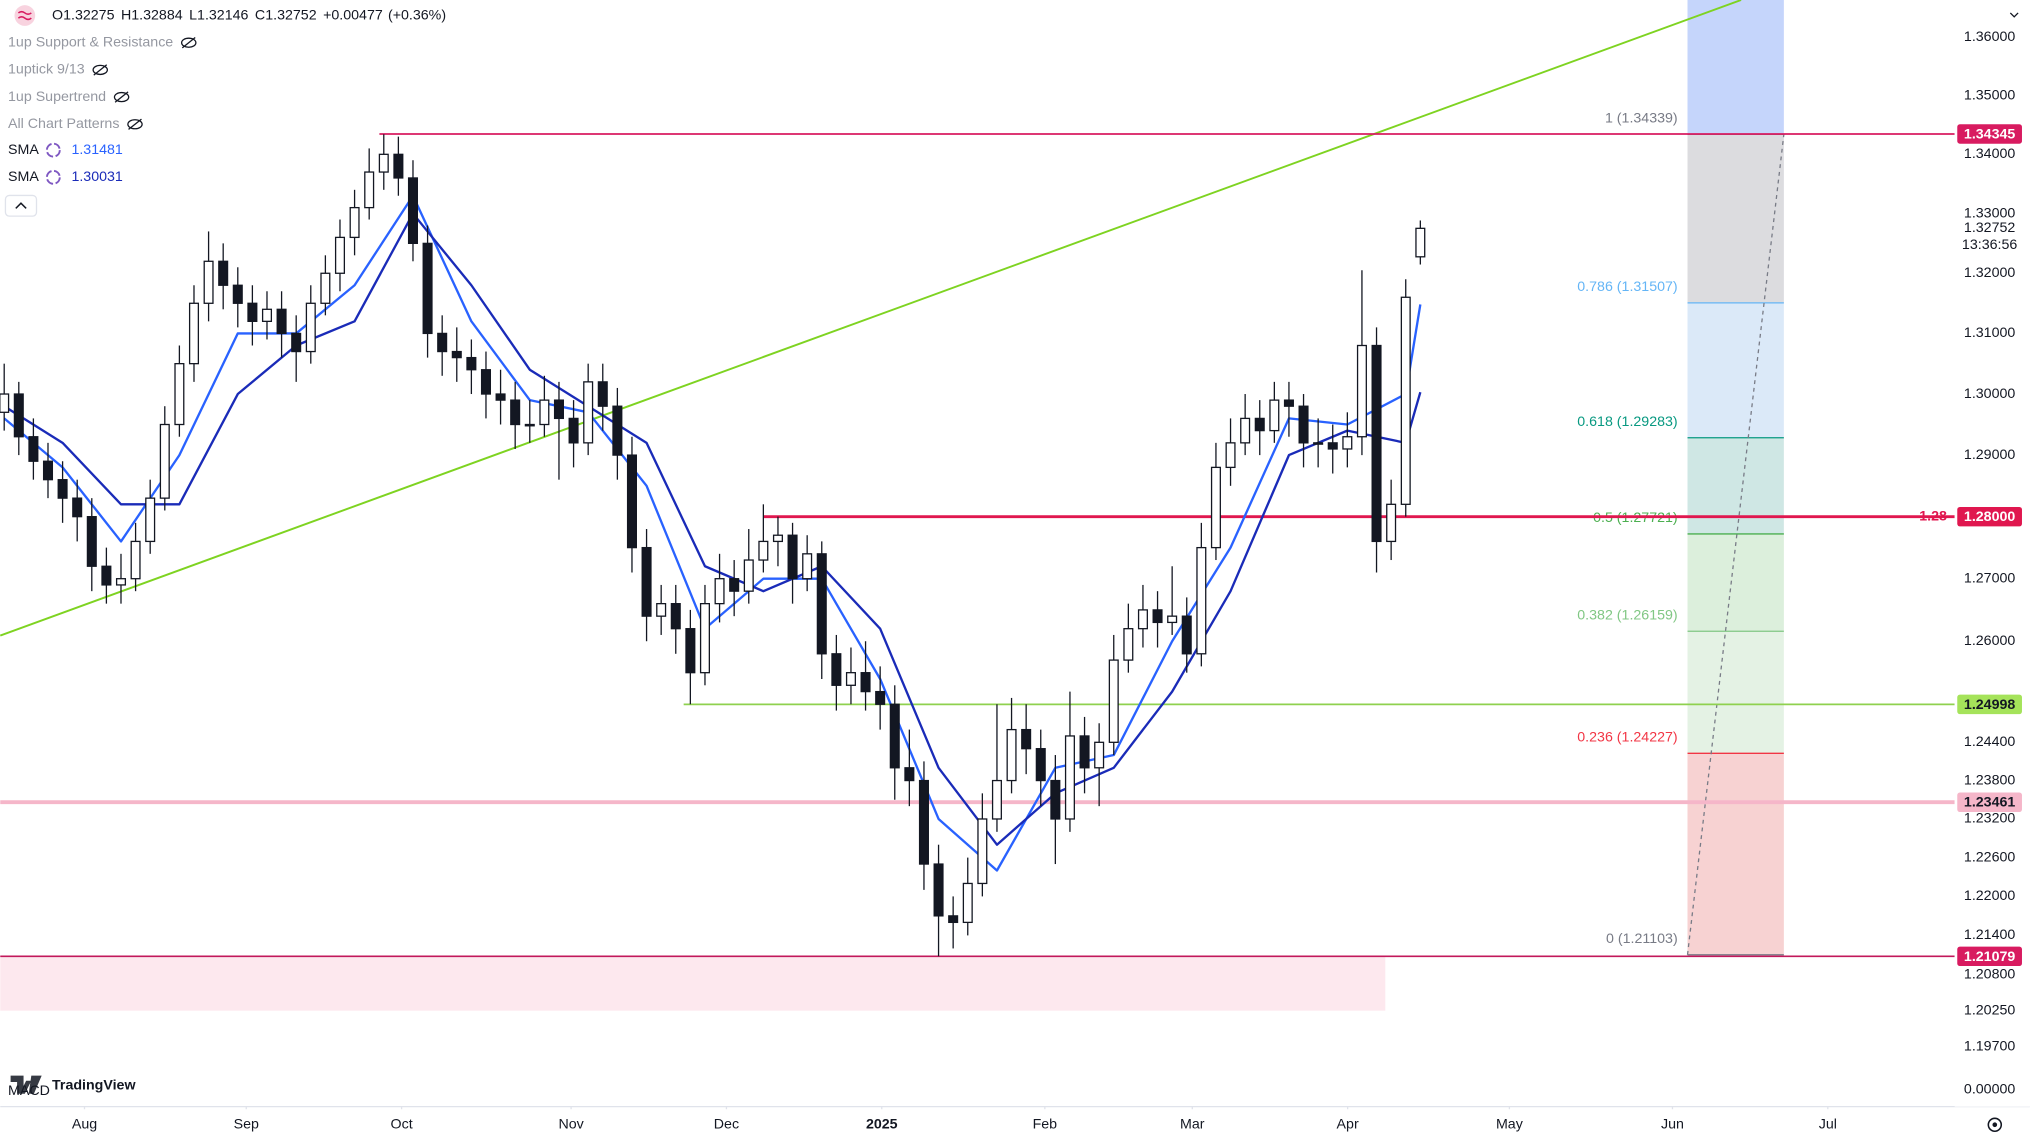 Image resolution: width=2030 pixels, height=1139 pixels. Describe the element at coordinates (1989, 578) in the screenshot. I see `y-tick-label: 1.27000` at that location.